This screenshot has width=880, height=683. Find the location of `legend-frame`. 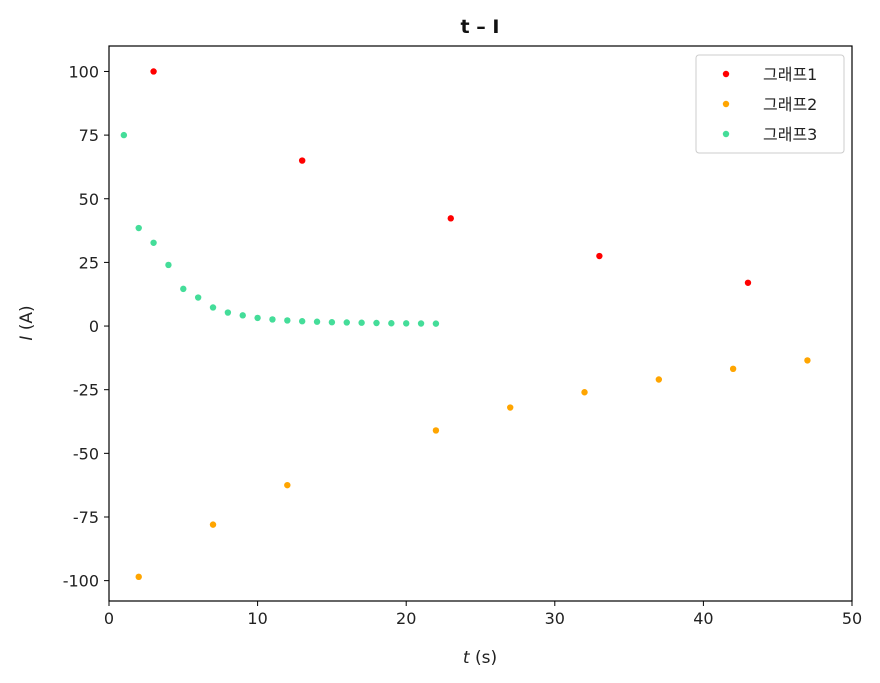

legend-frame is located at coordinates (770, 104).